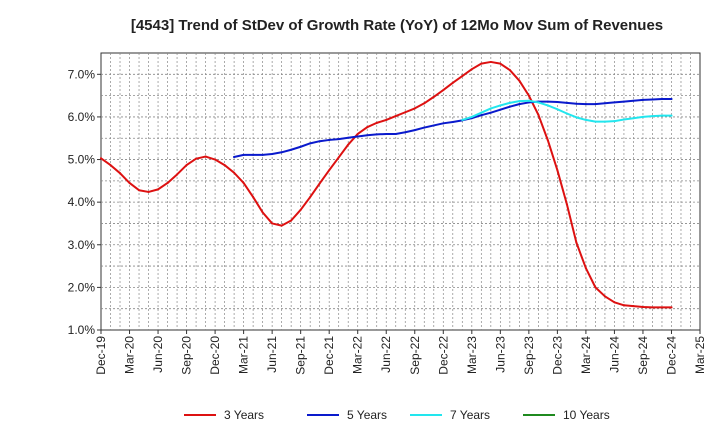  I want to click on x-tick-label: Sep-24, so click(643, 355).